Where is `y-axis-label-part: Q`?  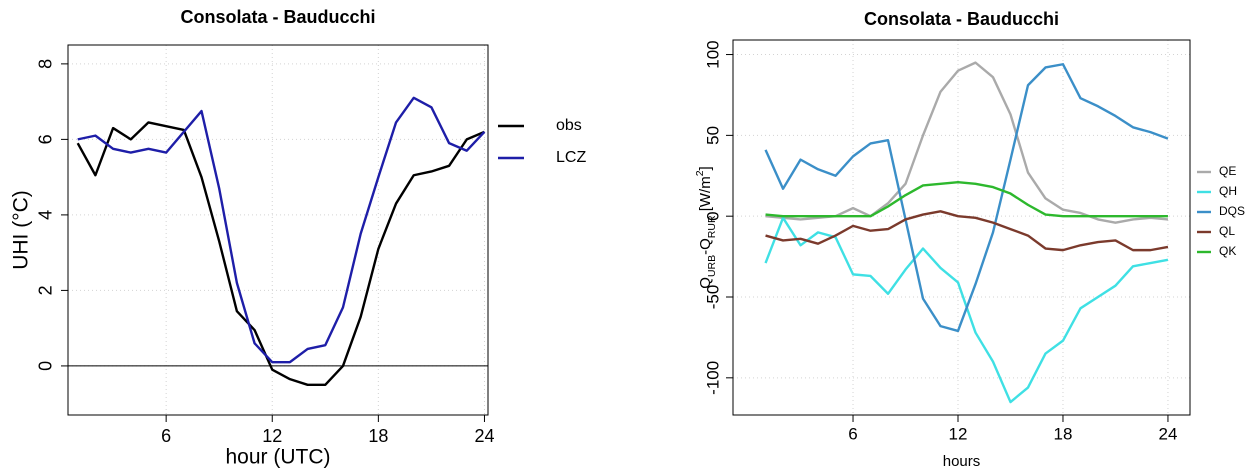
y-axis-label-part: Q is located at coordinates (705, 283).